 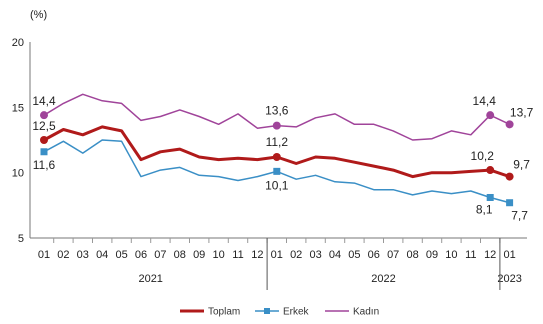 I want to click on data-label: 8,1, so click(x=484, y=209).